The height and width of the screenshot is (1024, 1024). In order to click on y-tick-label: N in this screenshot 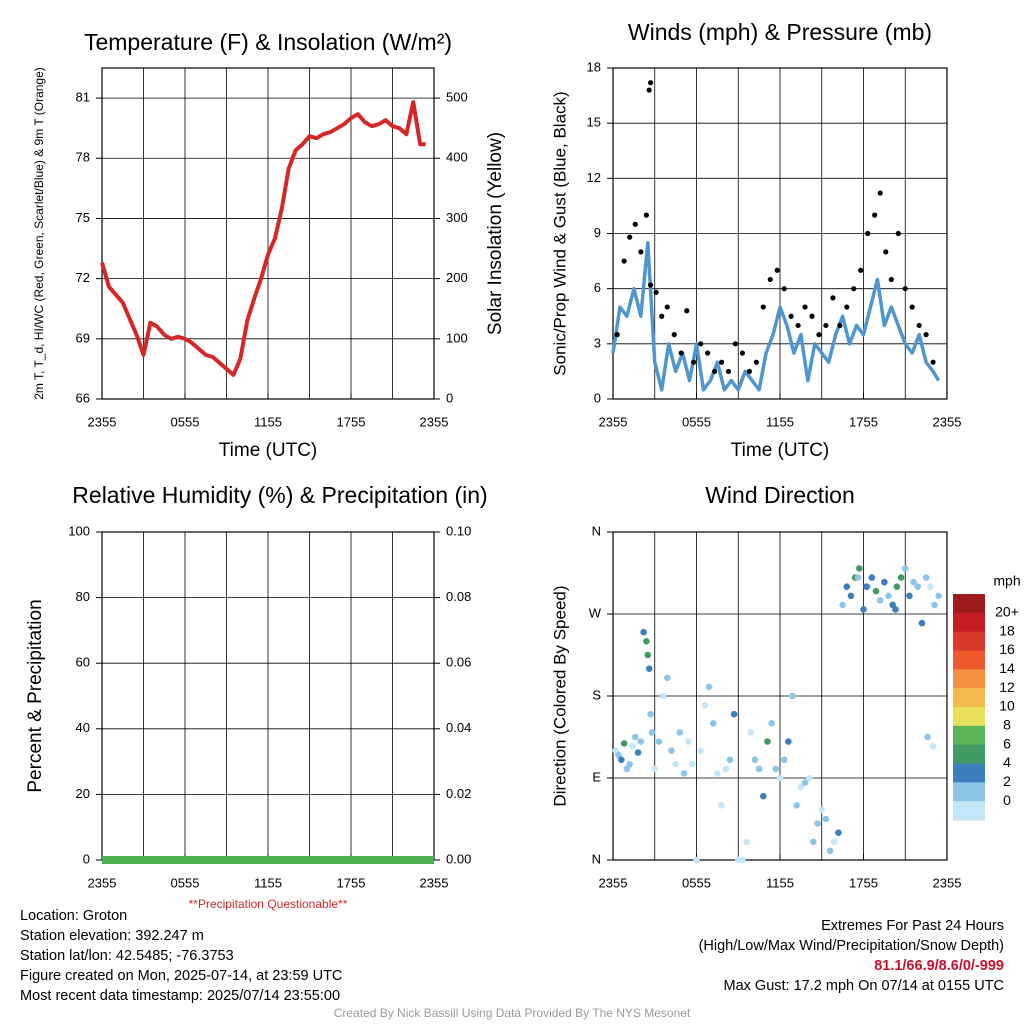, I will do `click(596, 858)`.